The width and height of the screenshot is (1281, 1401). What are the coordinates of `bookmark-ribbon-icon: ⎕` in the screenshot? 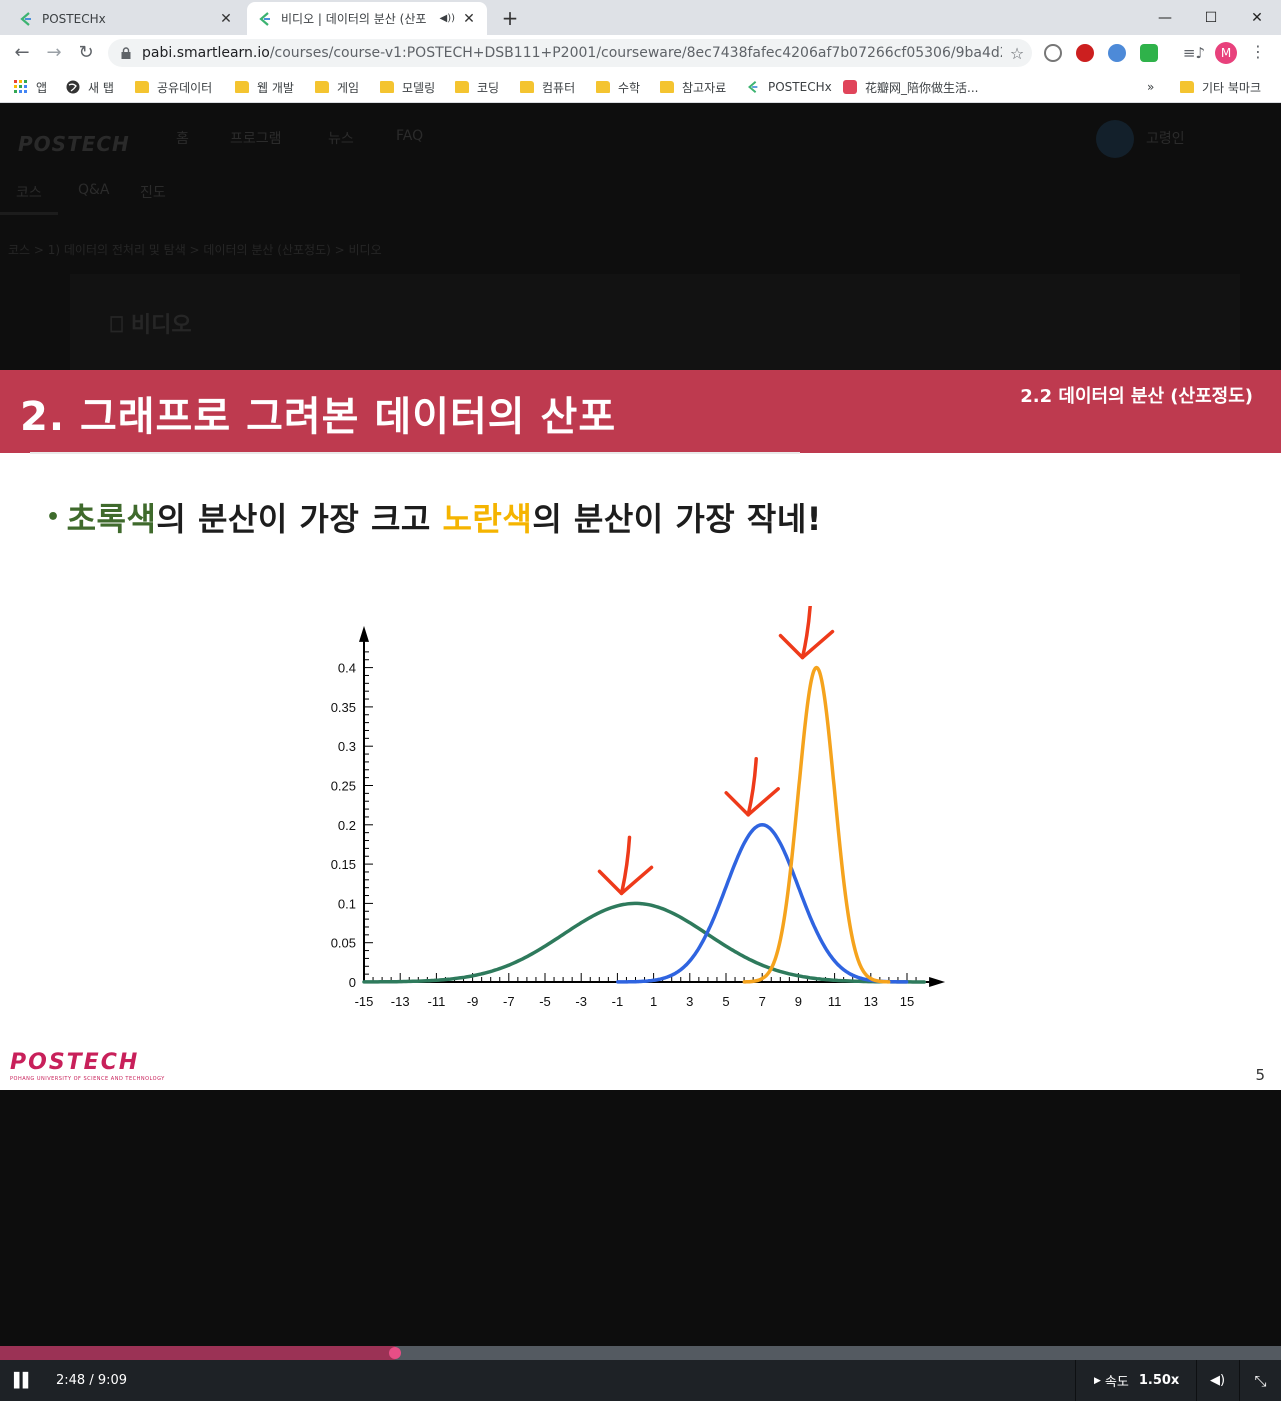 It's located at (120, 325).